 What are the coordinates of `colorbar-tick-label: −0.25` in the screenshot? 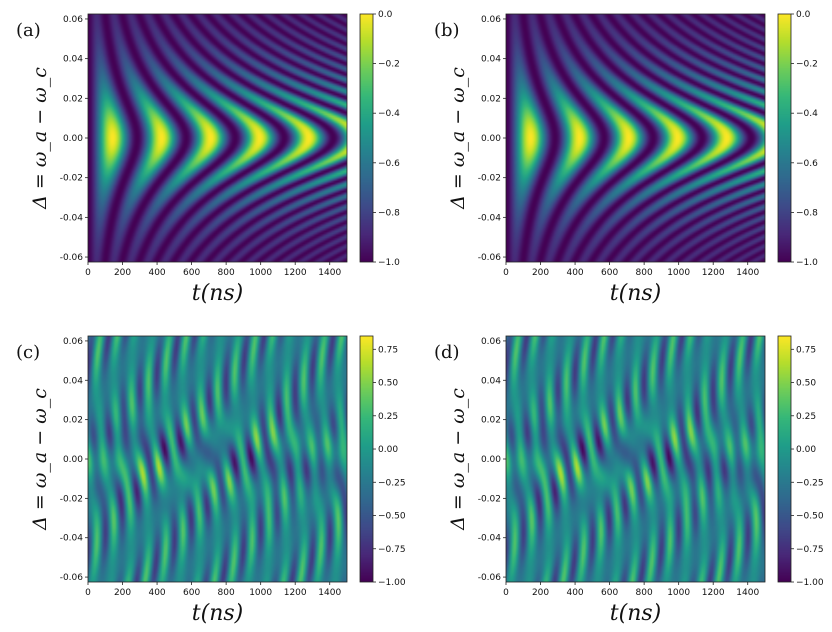 It's located at (810, 483).